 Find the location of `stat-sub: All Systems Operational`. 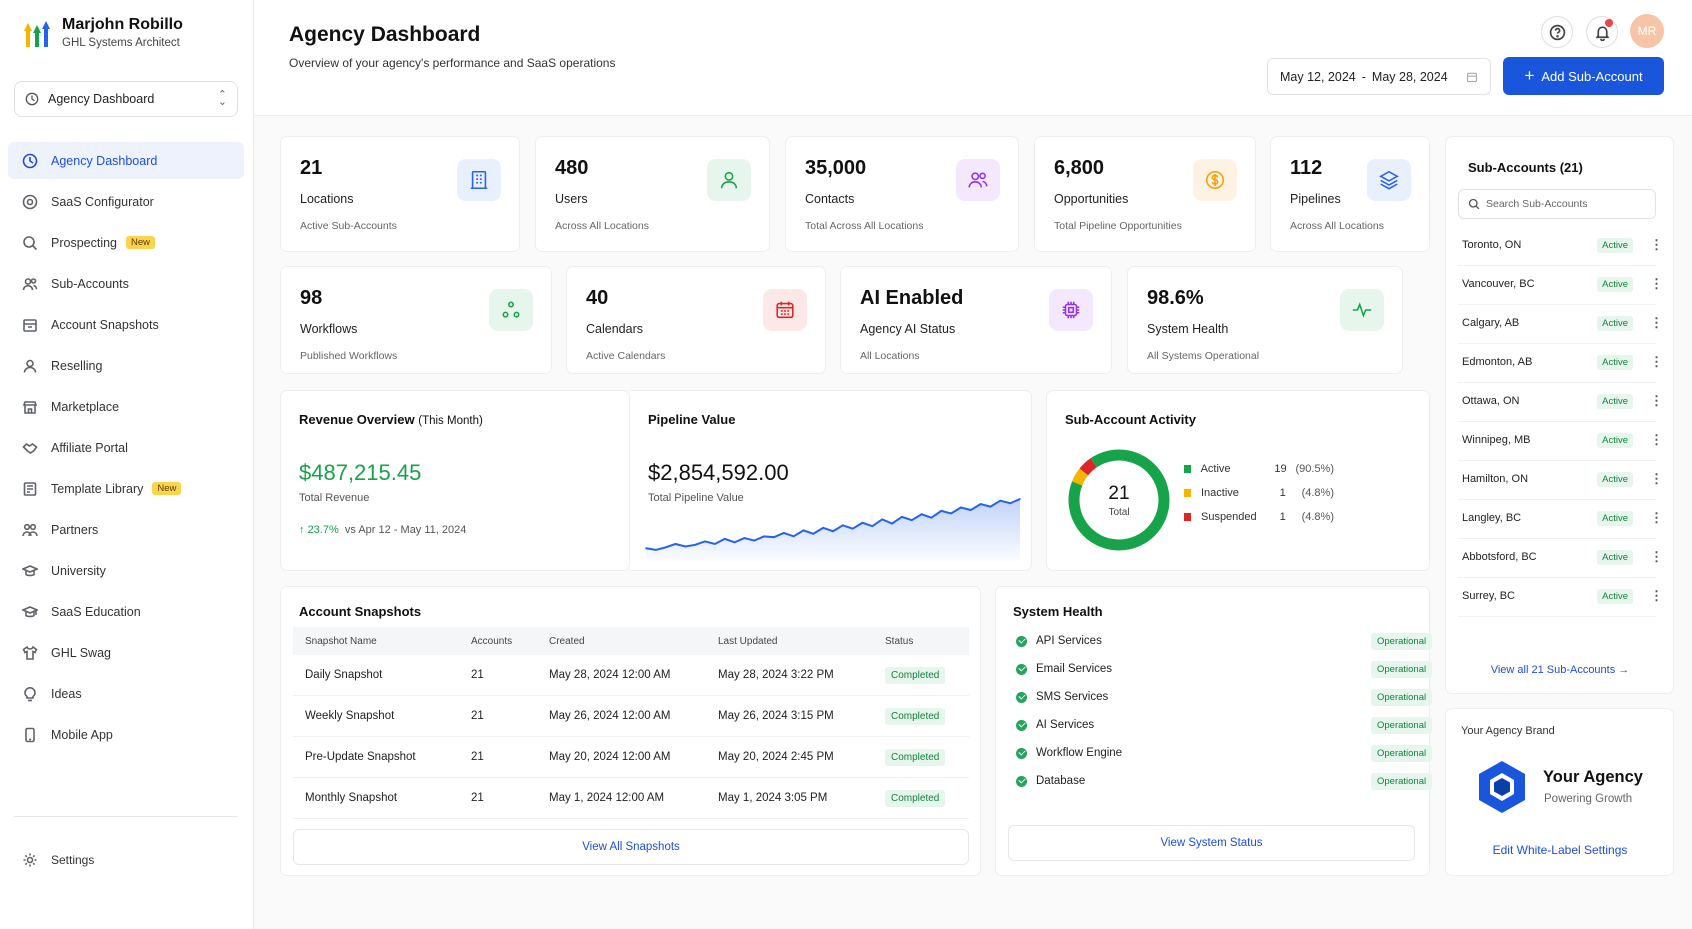

stat-sub: All Systems Operational is located at coordinates (1203, 356).